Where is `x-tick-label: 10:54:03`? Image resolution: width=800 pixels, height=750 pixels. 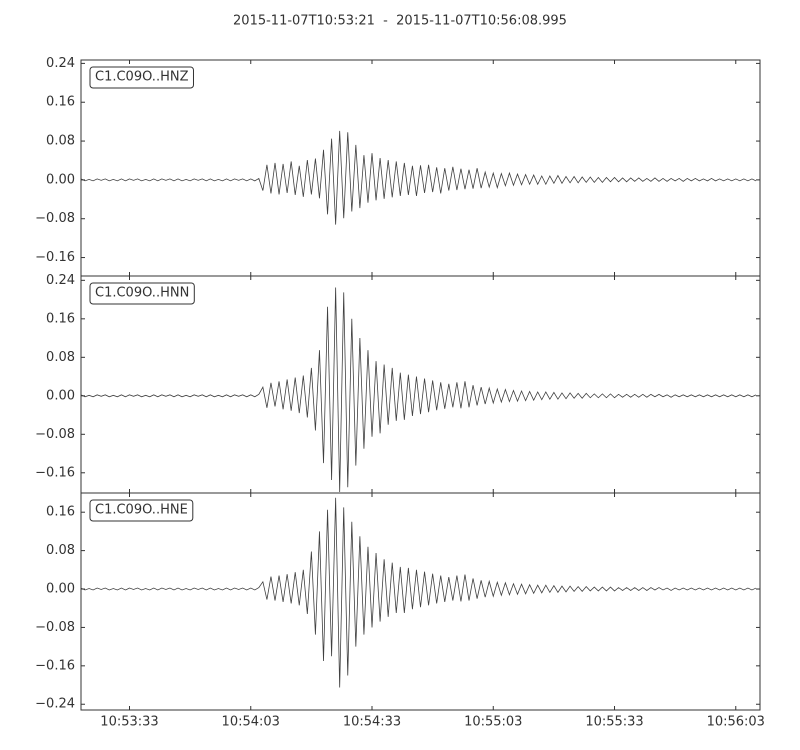
x-tick-label: 10:54:03 is located at coordinates (251, 722).